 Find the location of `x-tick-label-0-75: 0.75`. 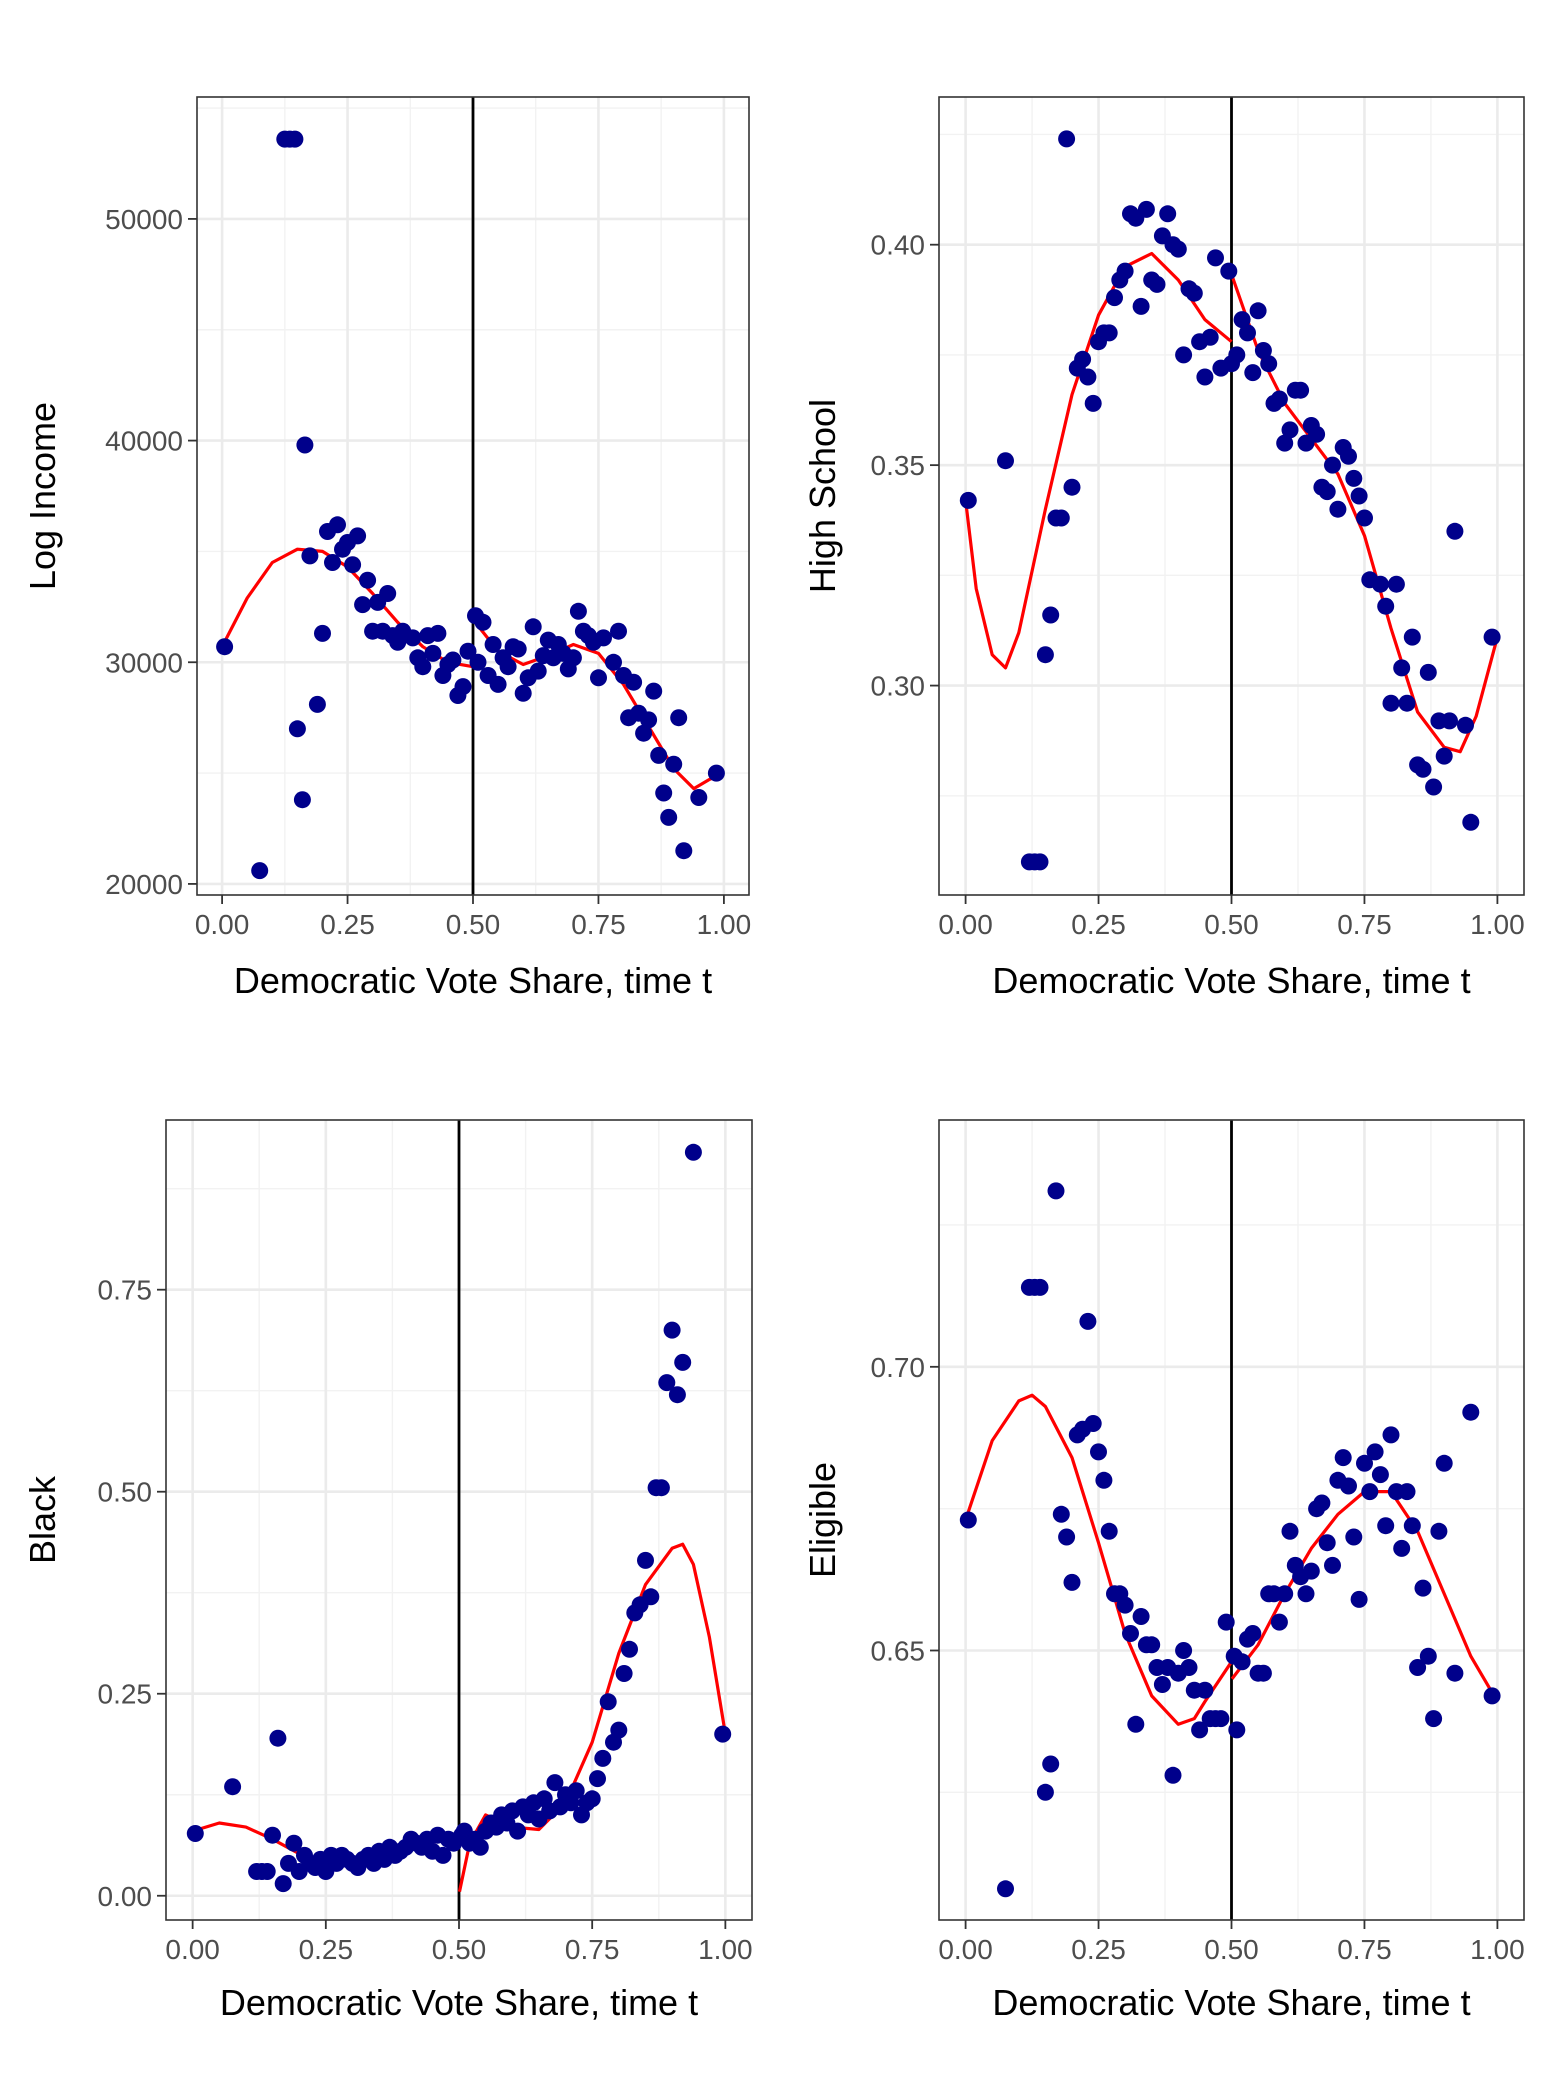

x-tick-label-0-75: 0.75 is located at coordinates (592, 1949).